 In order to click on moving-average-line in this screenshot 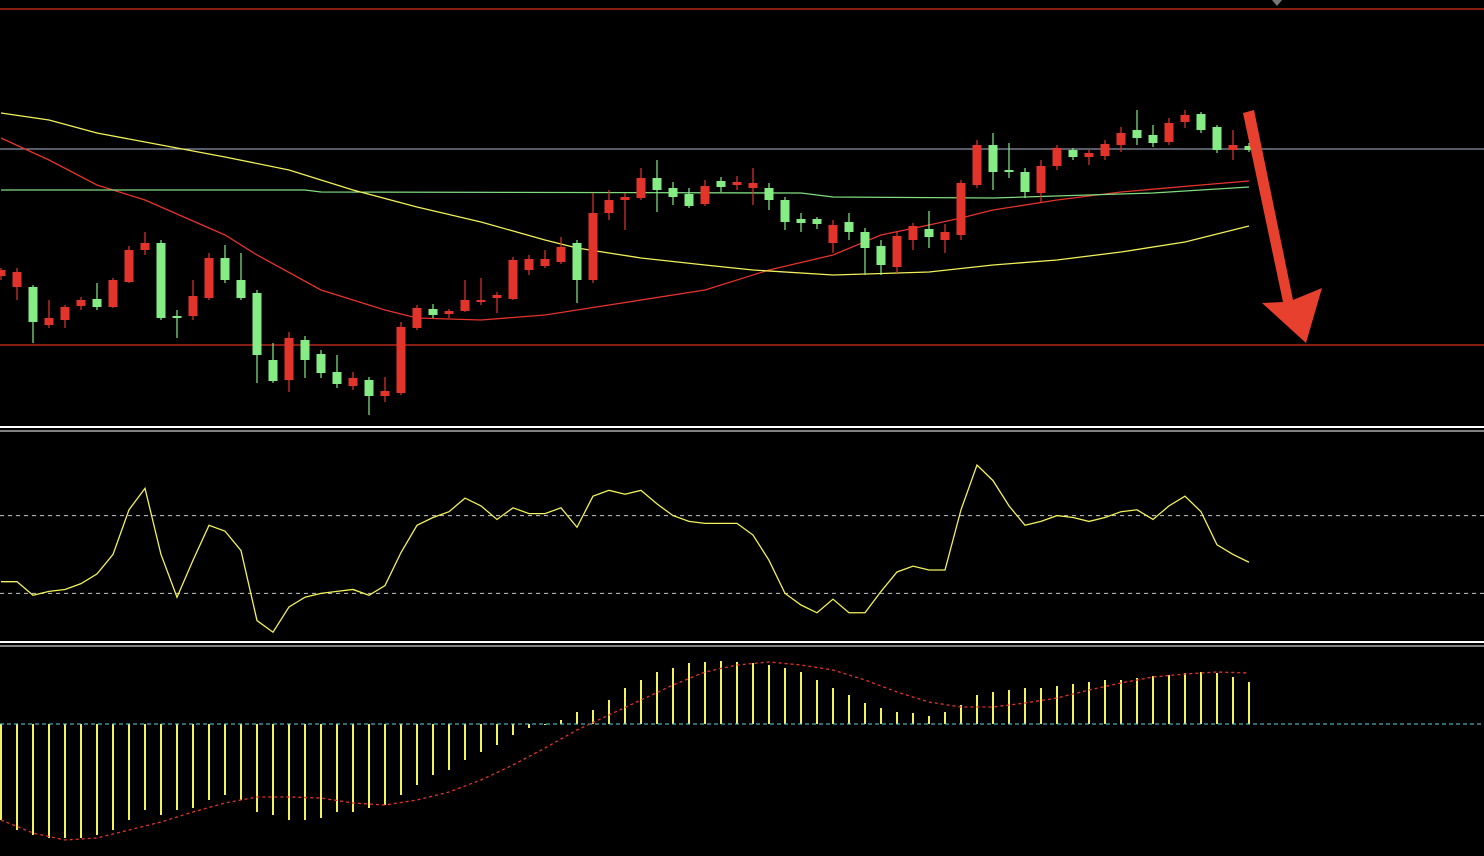, I will do `click(625, 192)`.